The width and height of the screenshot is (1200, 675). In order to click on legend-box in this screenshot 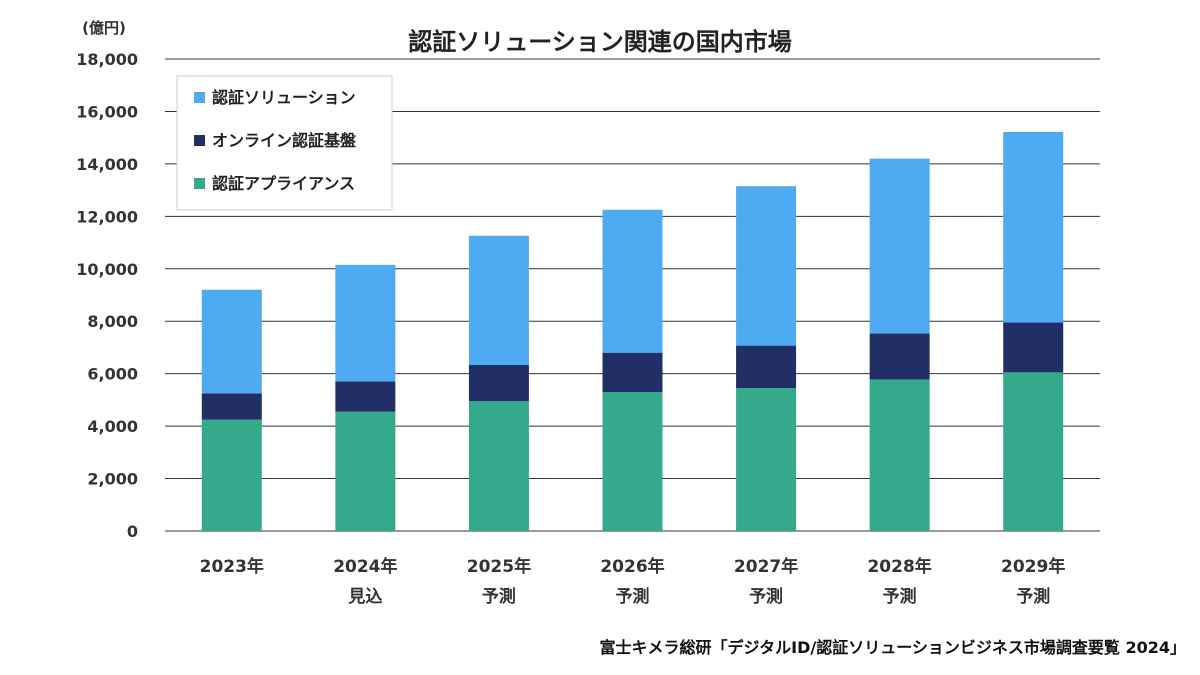, I will do `click(284, 143)`.